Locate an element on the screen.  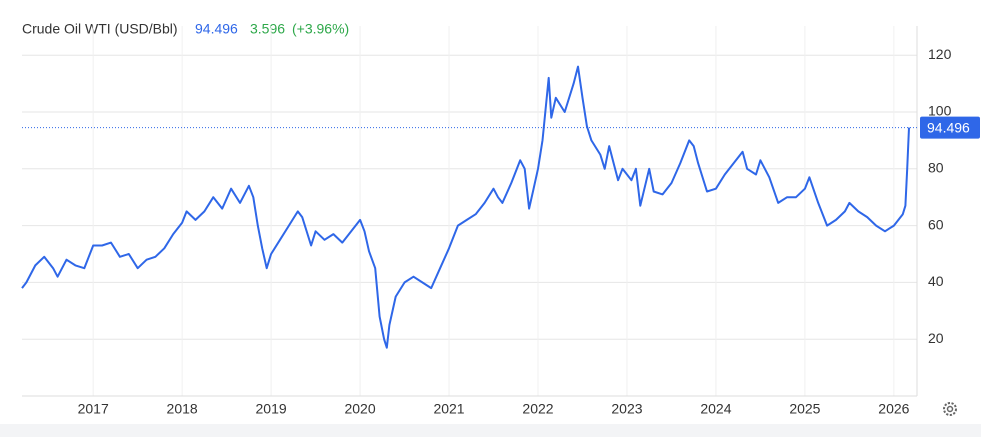
x-tick-label: 2018 is located at coordinates (182, 409).